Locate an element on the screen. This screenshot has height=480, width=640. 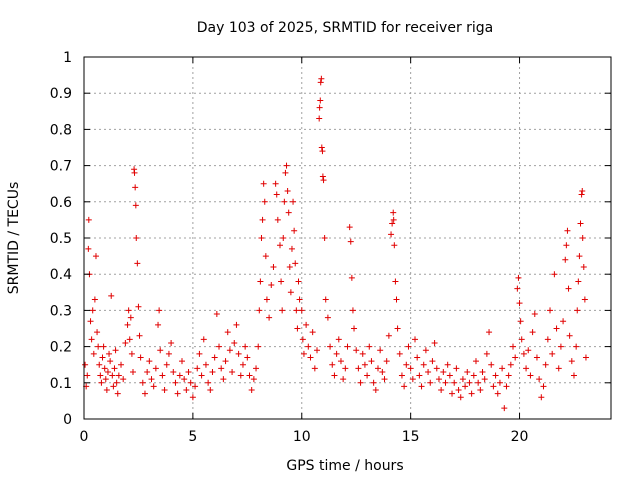
y-tick-label: 1 is located at coordinates (67, 58).